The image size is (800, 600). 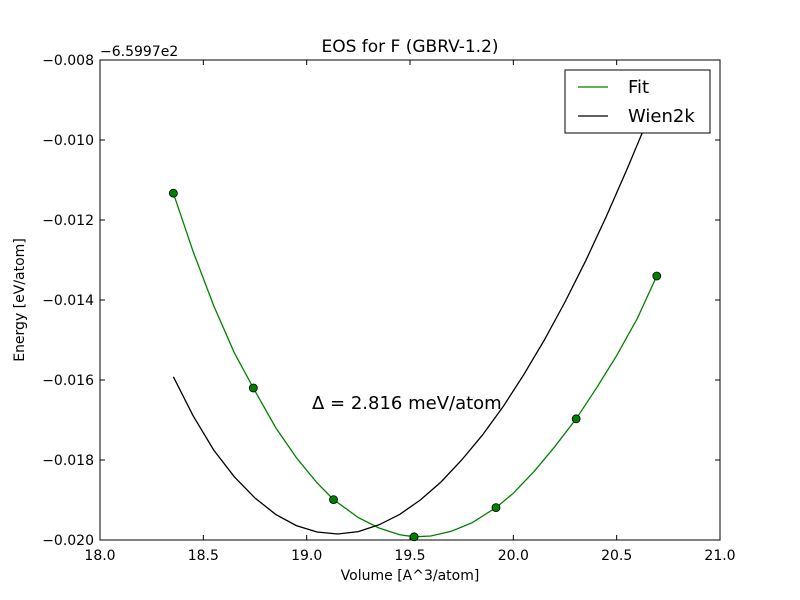 I want to click on legend: Fit Wien2k, so click(x=637, y=101).